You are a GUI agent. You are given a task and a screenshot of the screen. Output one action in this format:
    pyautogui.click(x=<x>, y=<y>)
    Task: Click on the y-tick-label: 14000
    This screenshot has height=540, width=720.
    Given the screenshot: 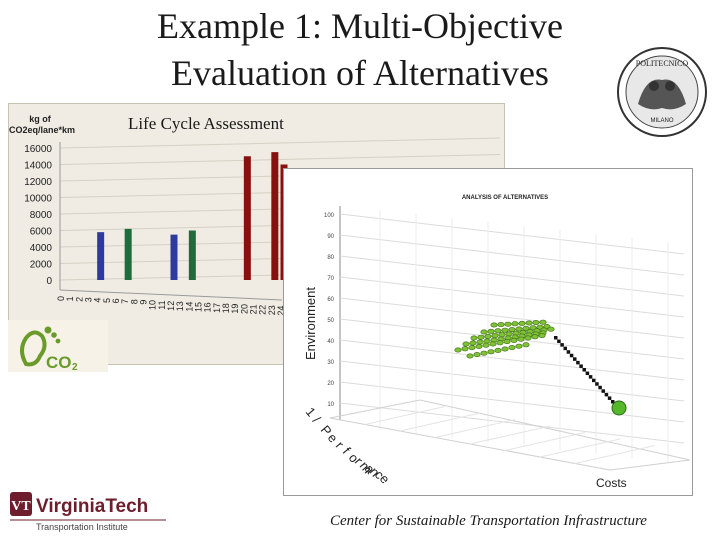 What is the action you would take?
    pyautogui.click(x=38, y=166)
    